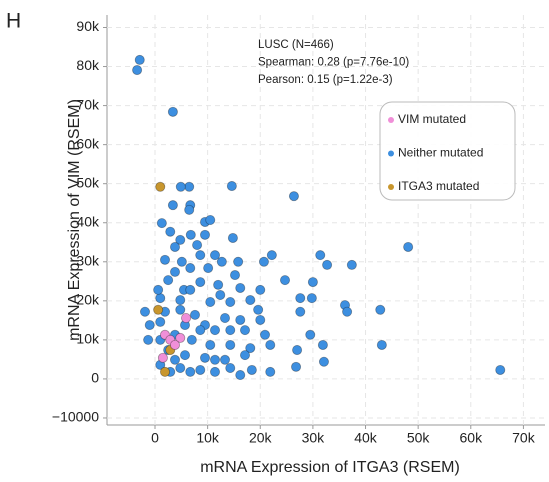 Image resolution: width=549 pixels, height=482 pixels. I want to click on y-tick-label: 60k, so click(88, 143).